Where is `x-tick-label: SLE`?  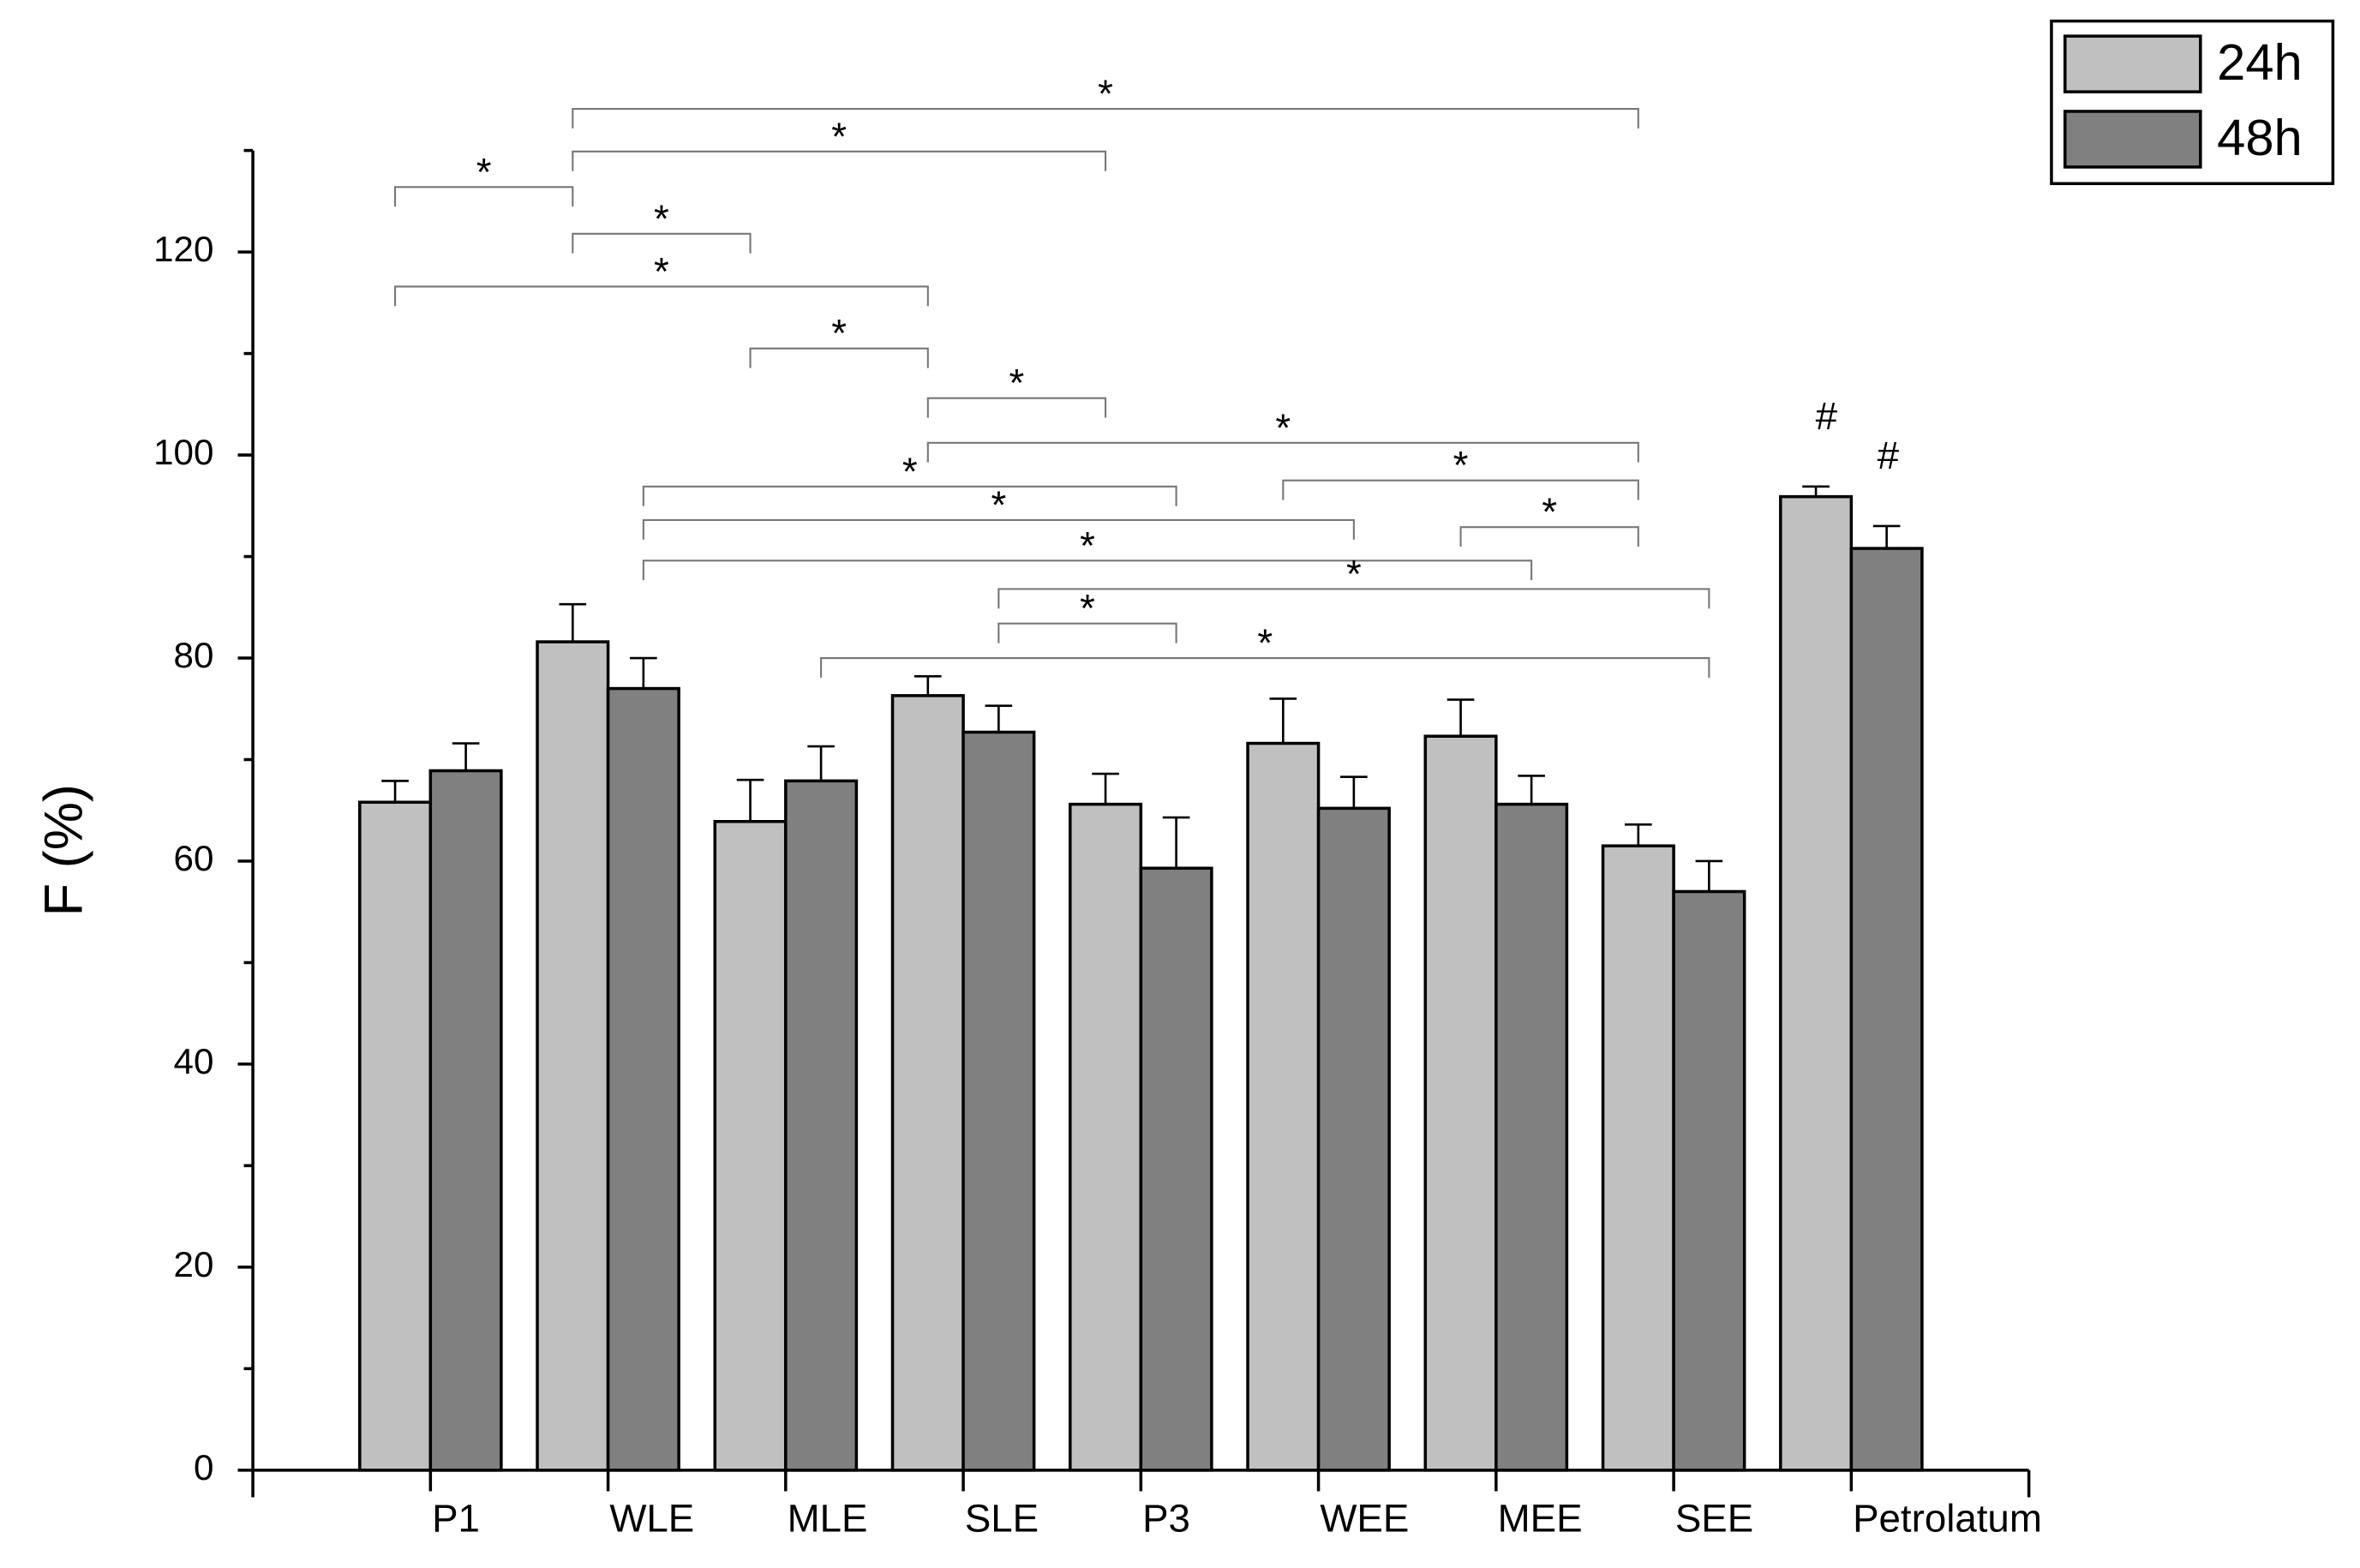
x-tick-label: SLE is located at coordinates (1002, 1519).